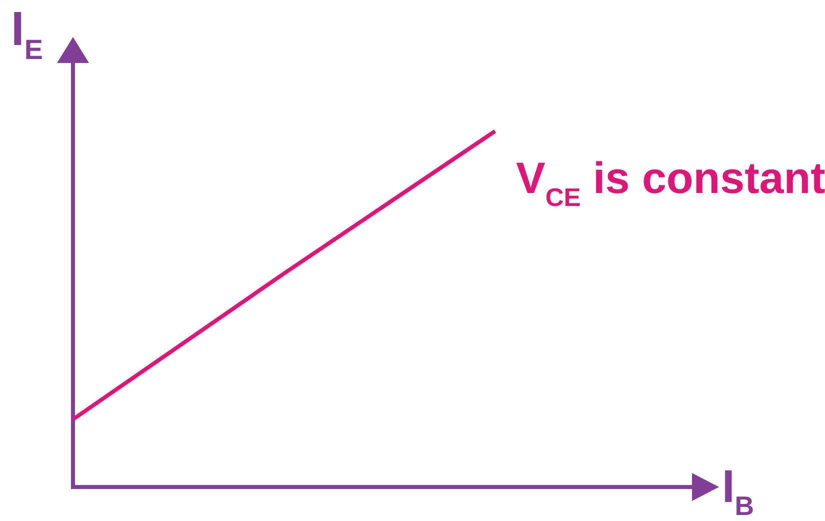  I want to click on x-axis-title: I$_{B}$, so click(738, 490).